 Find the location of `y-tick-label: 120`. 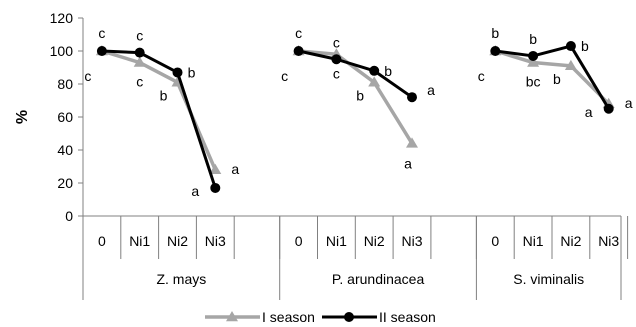

y-tick-label: 120 is located at coordinates (62, 18).